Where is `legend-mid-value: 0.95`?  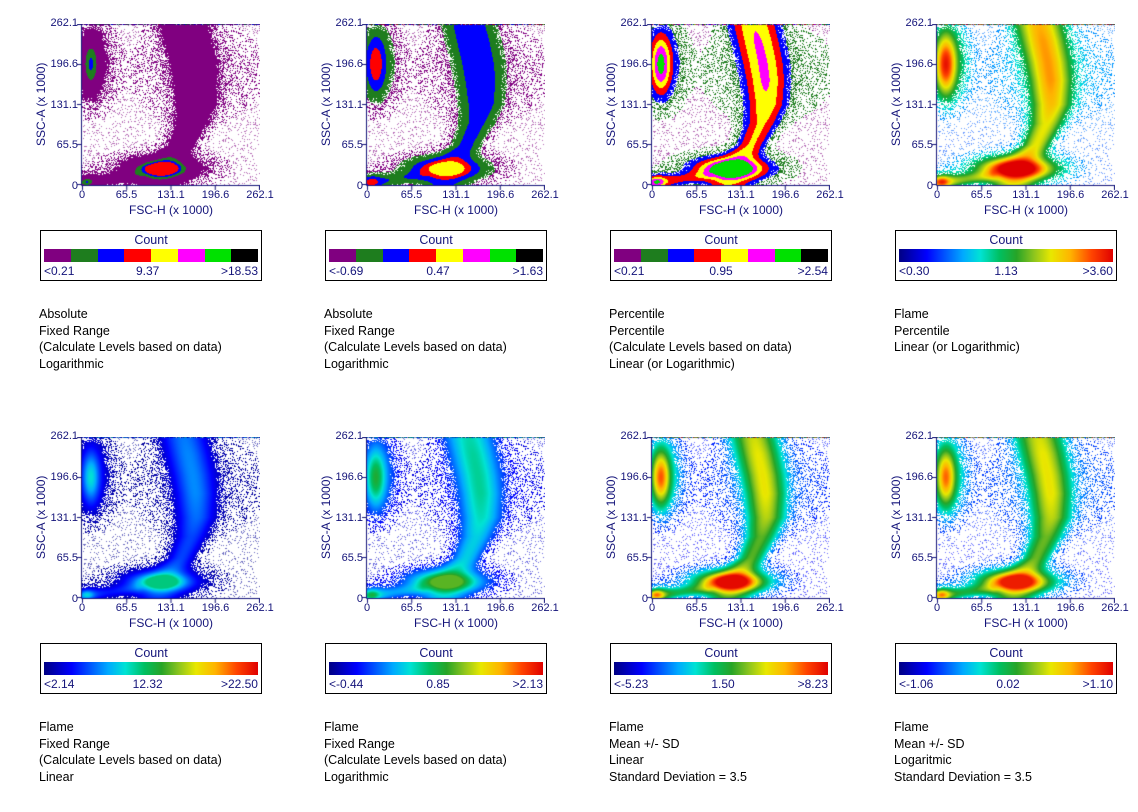 legend-mid-value: 0.95 is located at coordinates (721, 271).